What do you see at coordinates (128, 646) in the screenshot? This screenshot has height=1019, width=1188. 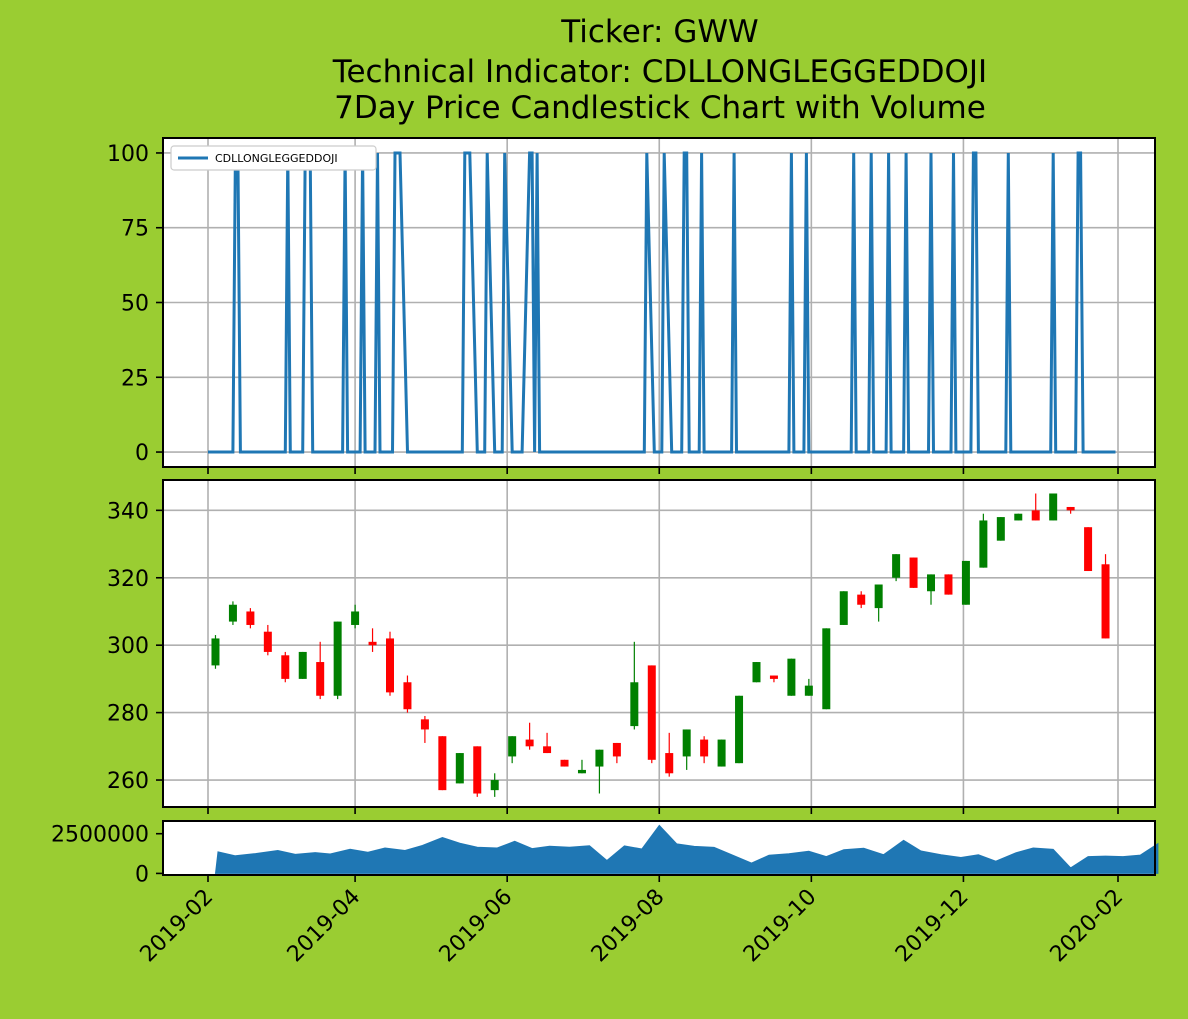 I see `price-ytick-label: 300` at bounding box center [128, 646].